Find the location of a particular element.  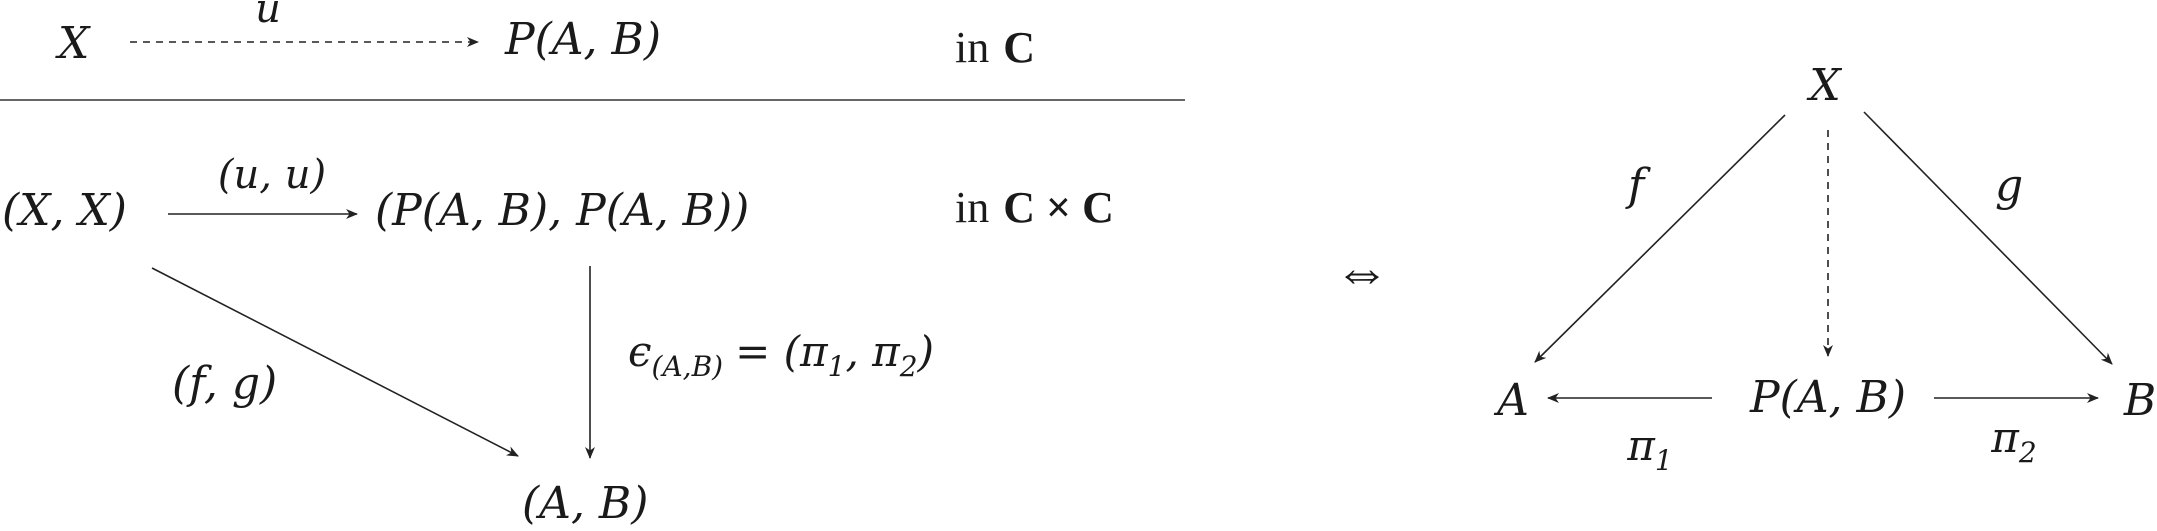

triangle-label-f: f is located at coordinates (1638, 185).